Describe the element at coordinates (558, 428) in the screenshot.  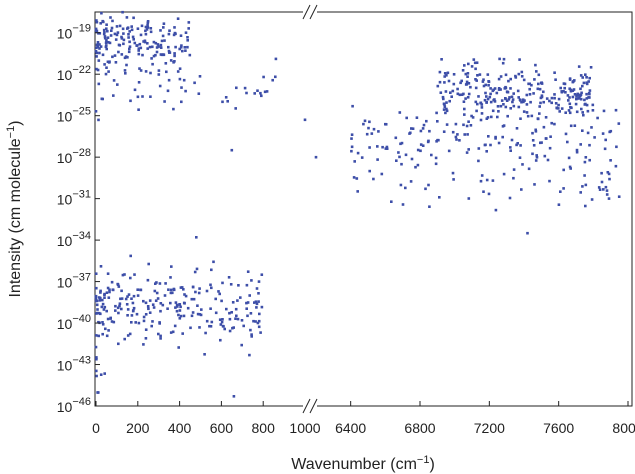
I see `x-tick-label: 7600` at that location.